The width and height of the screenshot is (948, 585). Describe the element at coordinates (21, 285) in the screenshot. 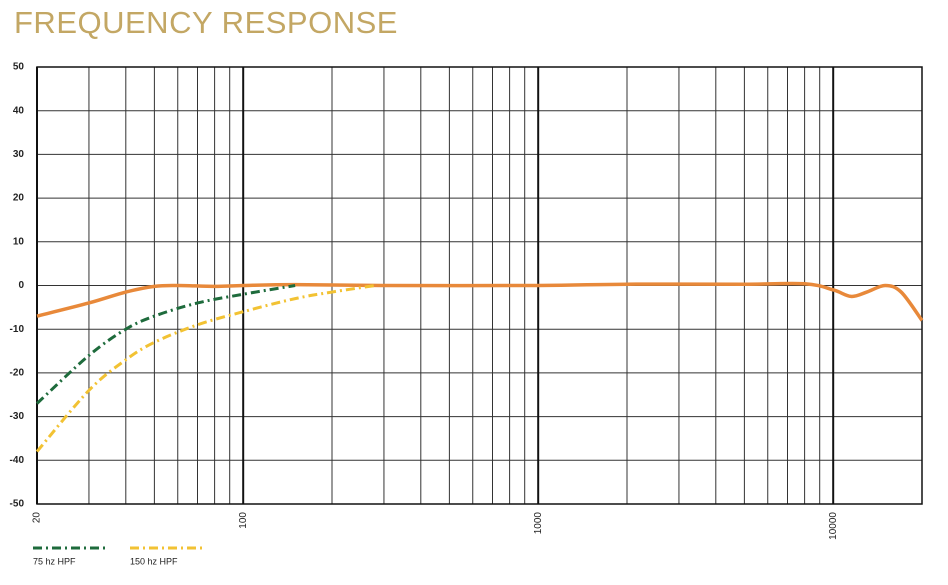

I see `y-tick-label: 0` at that location.